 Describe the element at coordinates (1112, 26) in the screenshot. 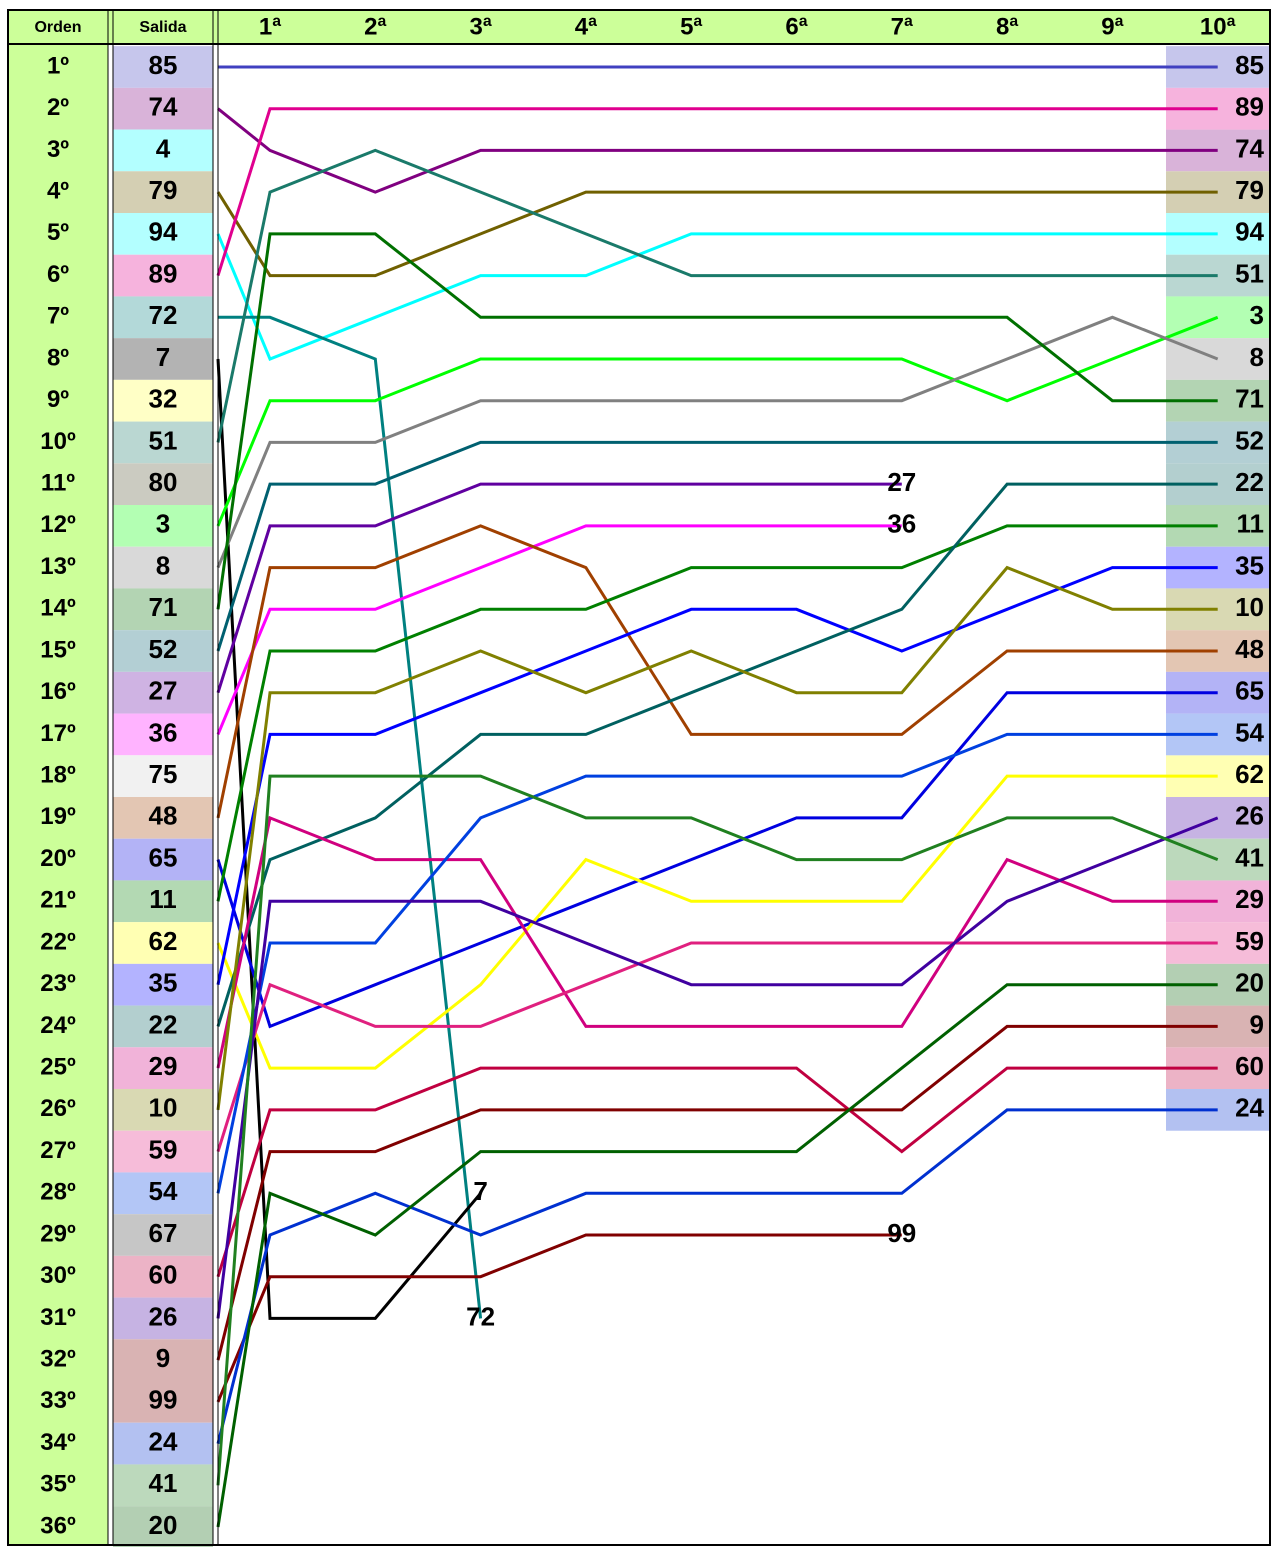

I see `x-tick-label: 9ª` at that location.